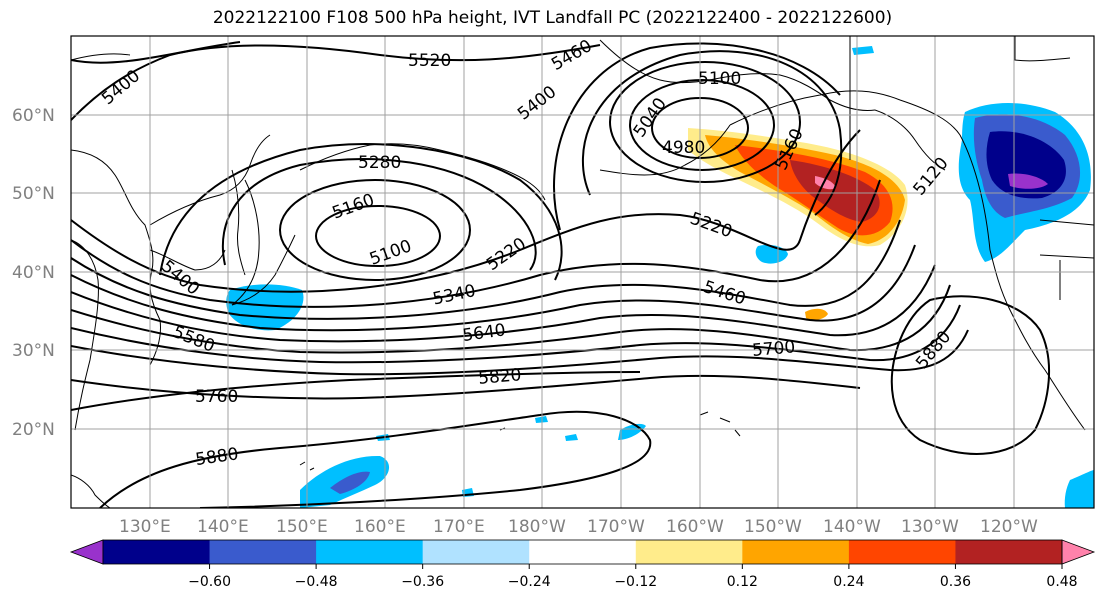 The width and height of the screenshot is (1105, 601). What do you see at coordinates (537, 527) in the screenshot?
I see `lon-label: 180°W` at bounding box center [537, 527].